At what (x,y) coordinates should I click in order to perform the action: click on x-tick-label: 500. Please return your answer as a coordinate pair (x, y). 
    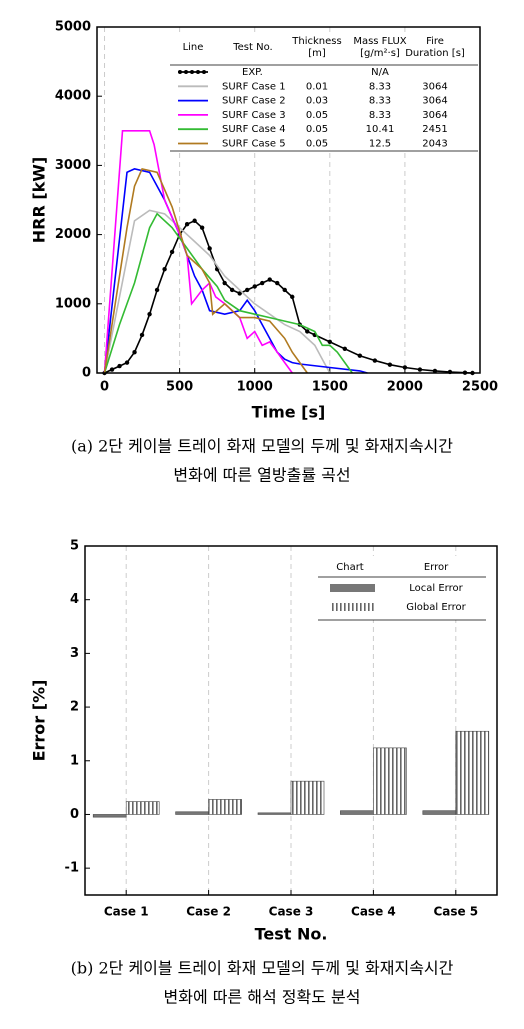
    Looking at the image, I should click on (179, 387).